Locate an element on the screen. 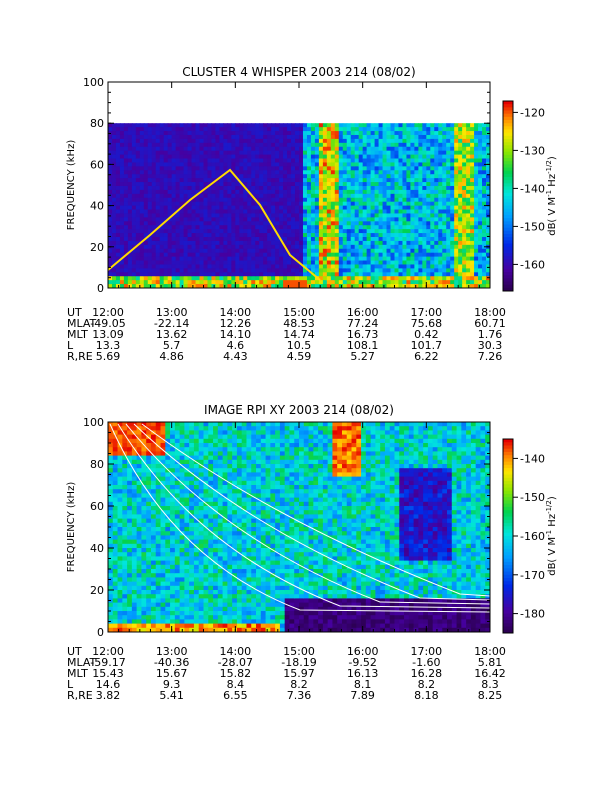  colorbar-label-part: dB( V M is located at coordinates (552, 216).